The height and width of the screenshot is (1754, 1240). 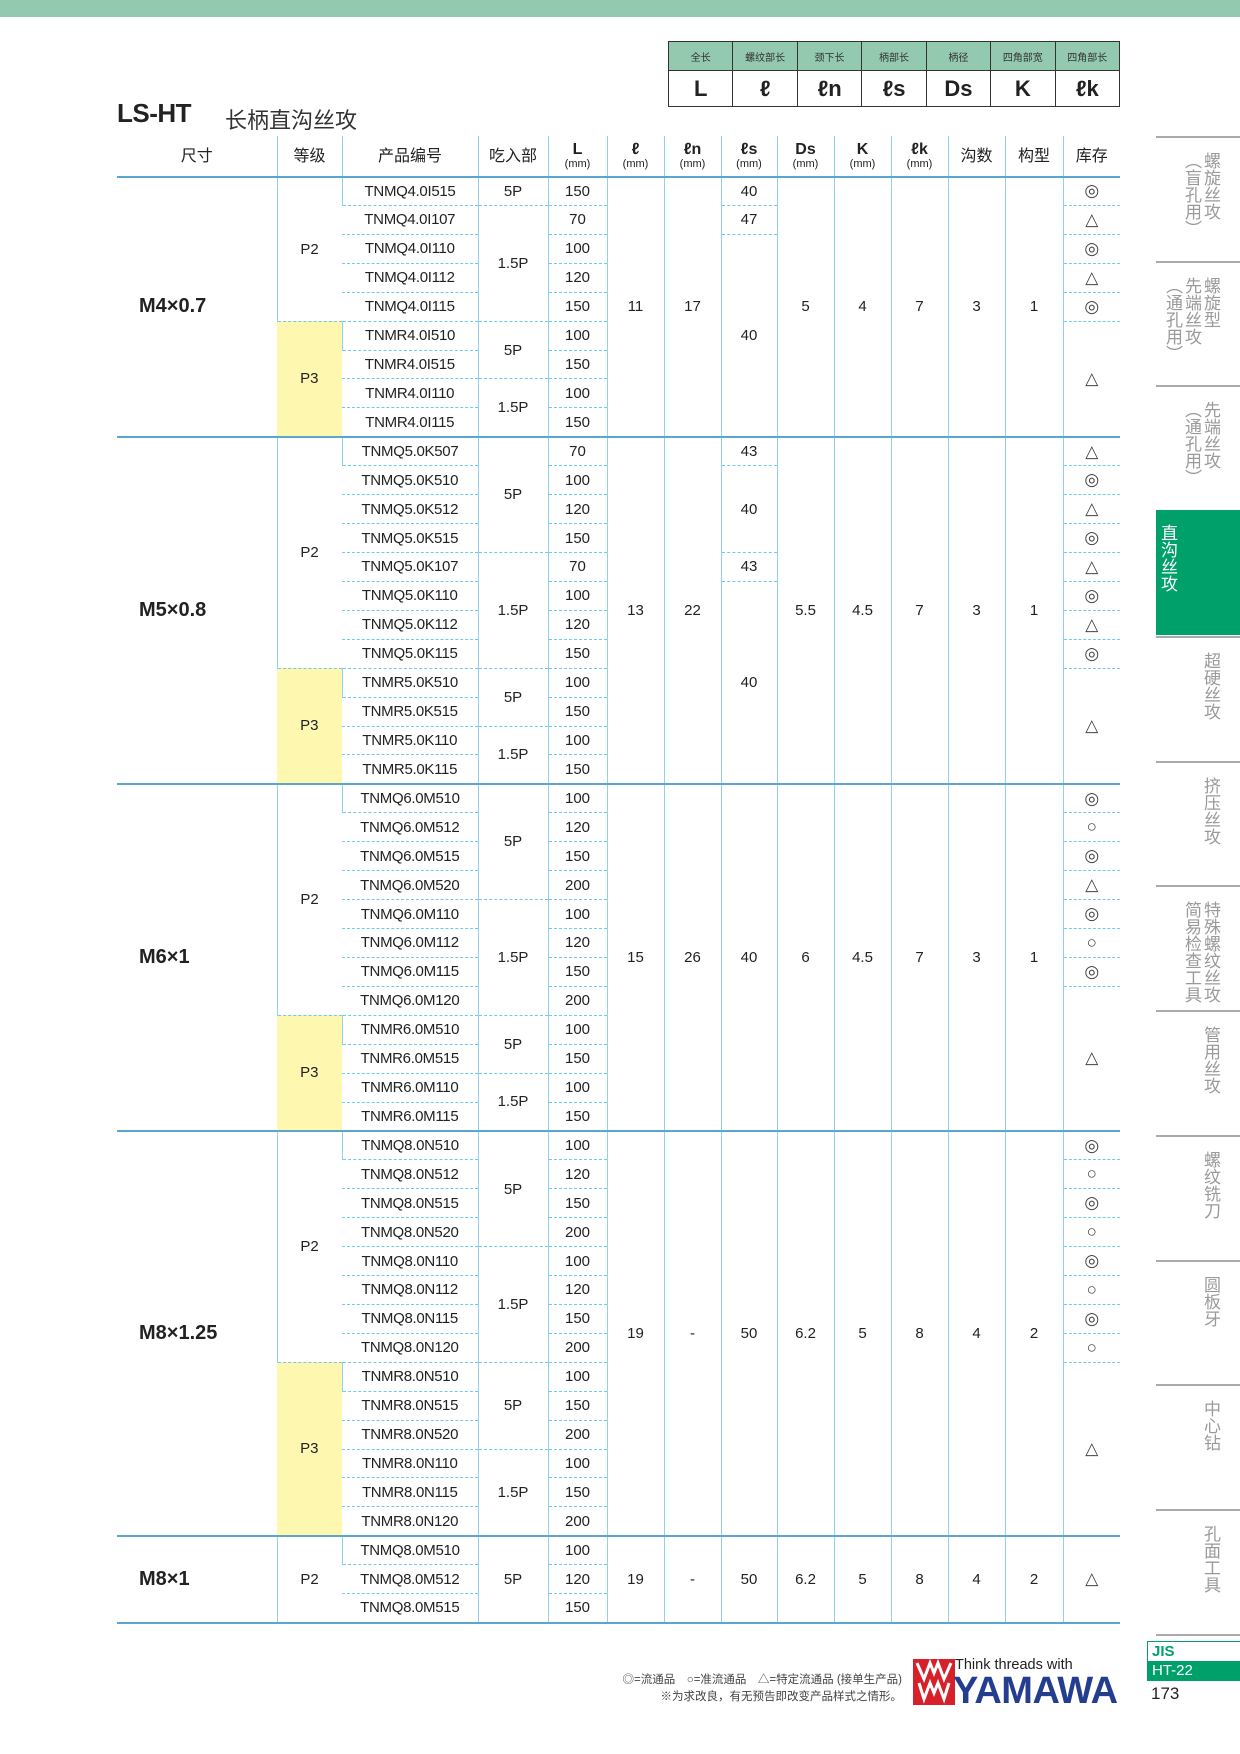 What do you see at coordinates (748, 451) in the screenshot?
I see `shank-length-cell: 43` at bounding box center [748, 451].